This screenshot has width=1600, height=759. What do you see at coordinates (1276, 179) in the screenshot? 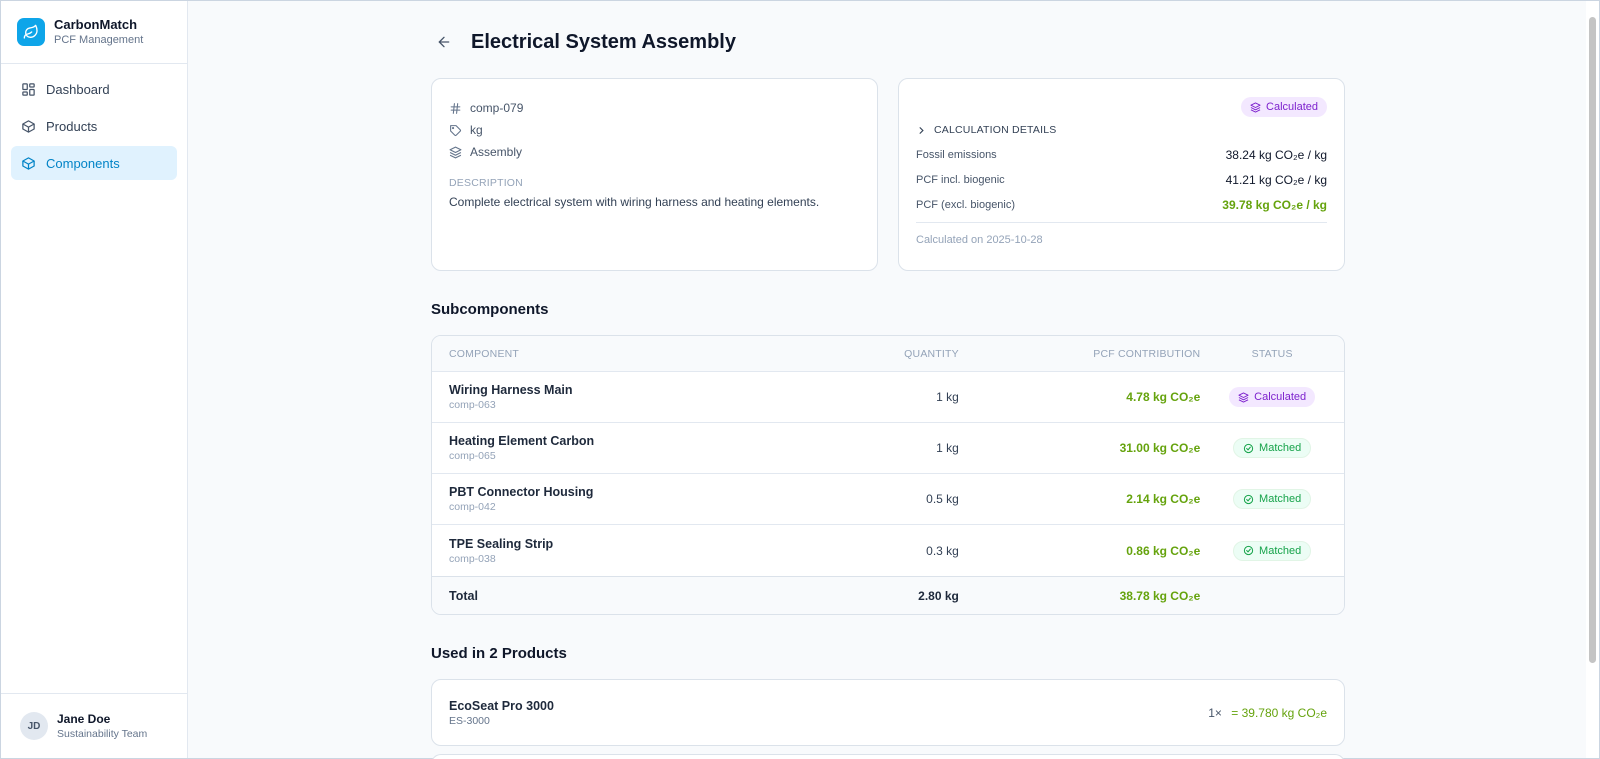
I see `kv-value: 41.21 kg CO₂e / kg` at bounding box center [1276, 179].